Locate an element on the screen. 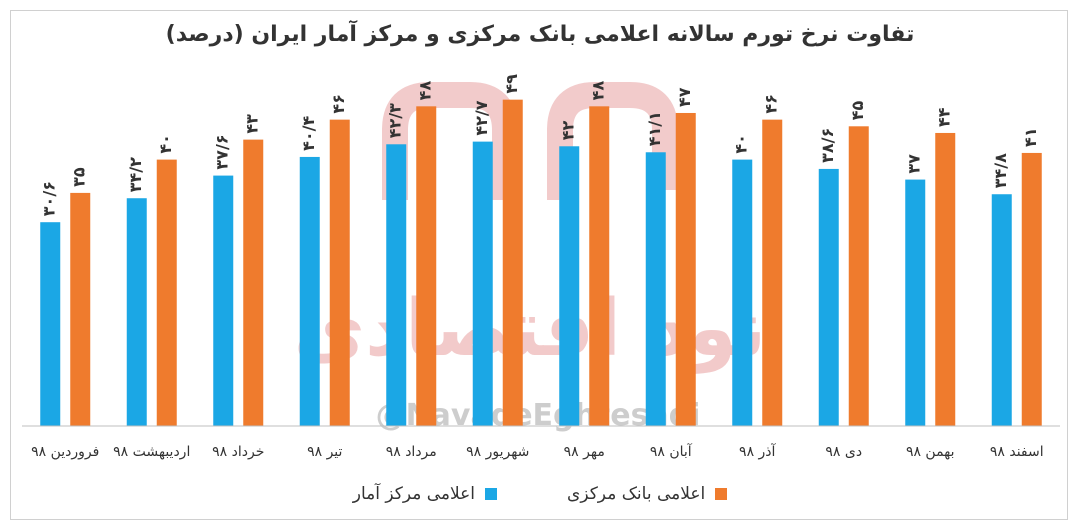 This screenshot has width=1080, height=532. legend-swatch-statistical-center is located at coordinates (491, 494).